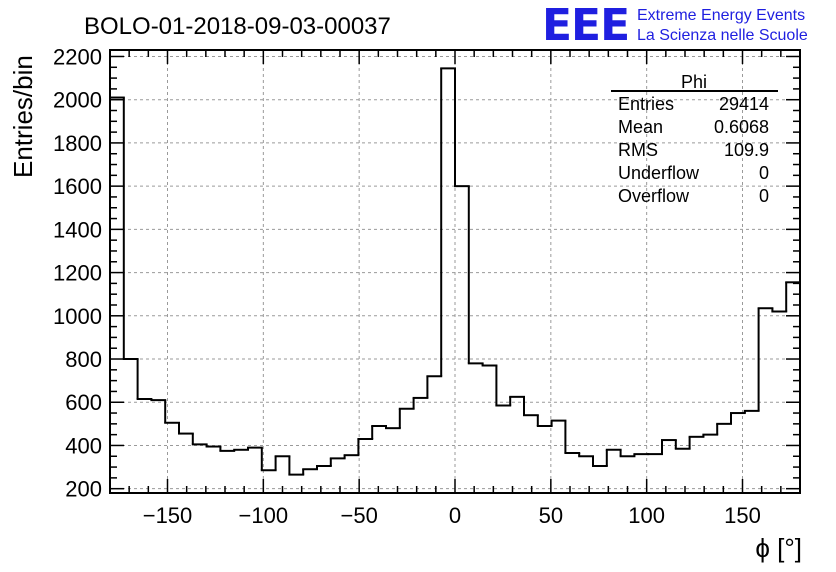 The height and width of the screenshot is (572, 836). What do you see at coordinates (77, 56) in the screenshot?
I see `y-tick-label: 2200` at bounding box center [77, 56].